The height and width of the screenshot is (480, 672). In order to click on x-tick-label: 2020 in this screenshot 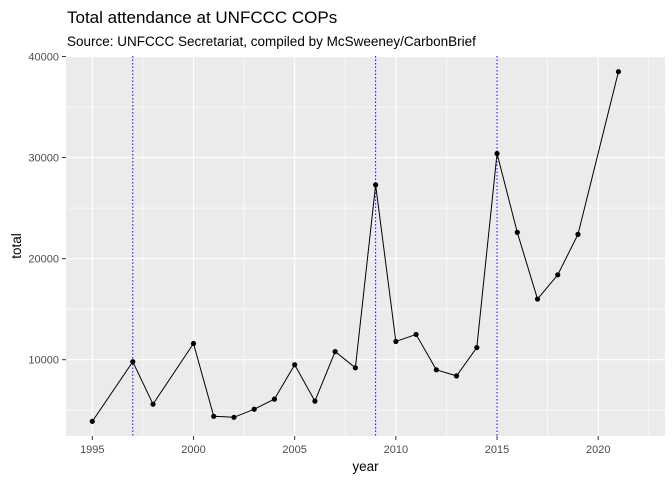, I will do `click(598, 450)`.